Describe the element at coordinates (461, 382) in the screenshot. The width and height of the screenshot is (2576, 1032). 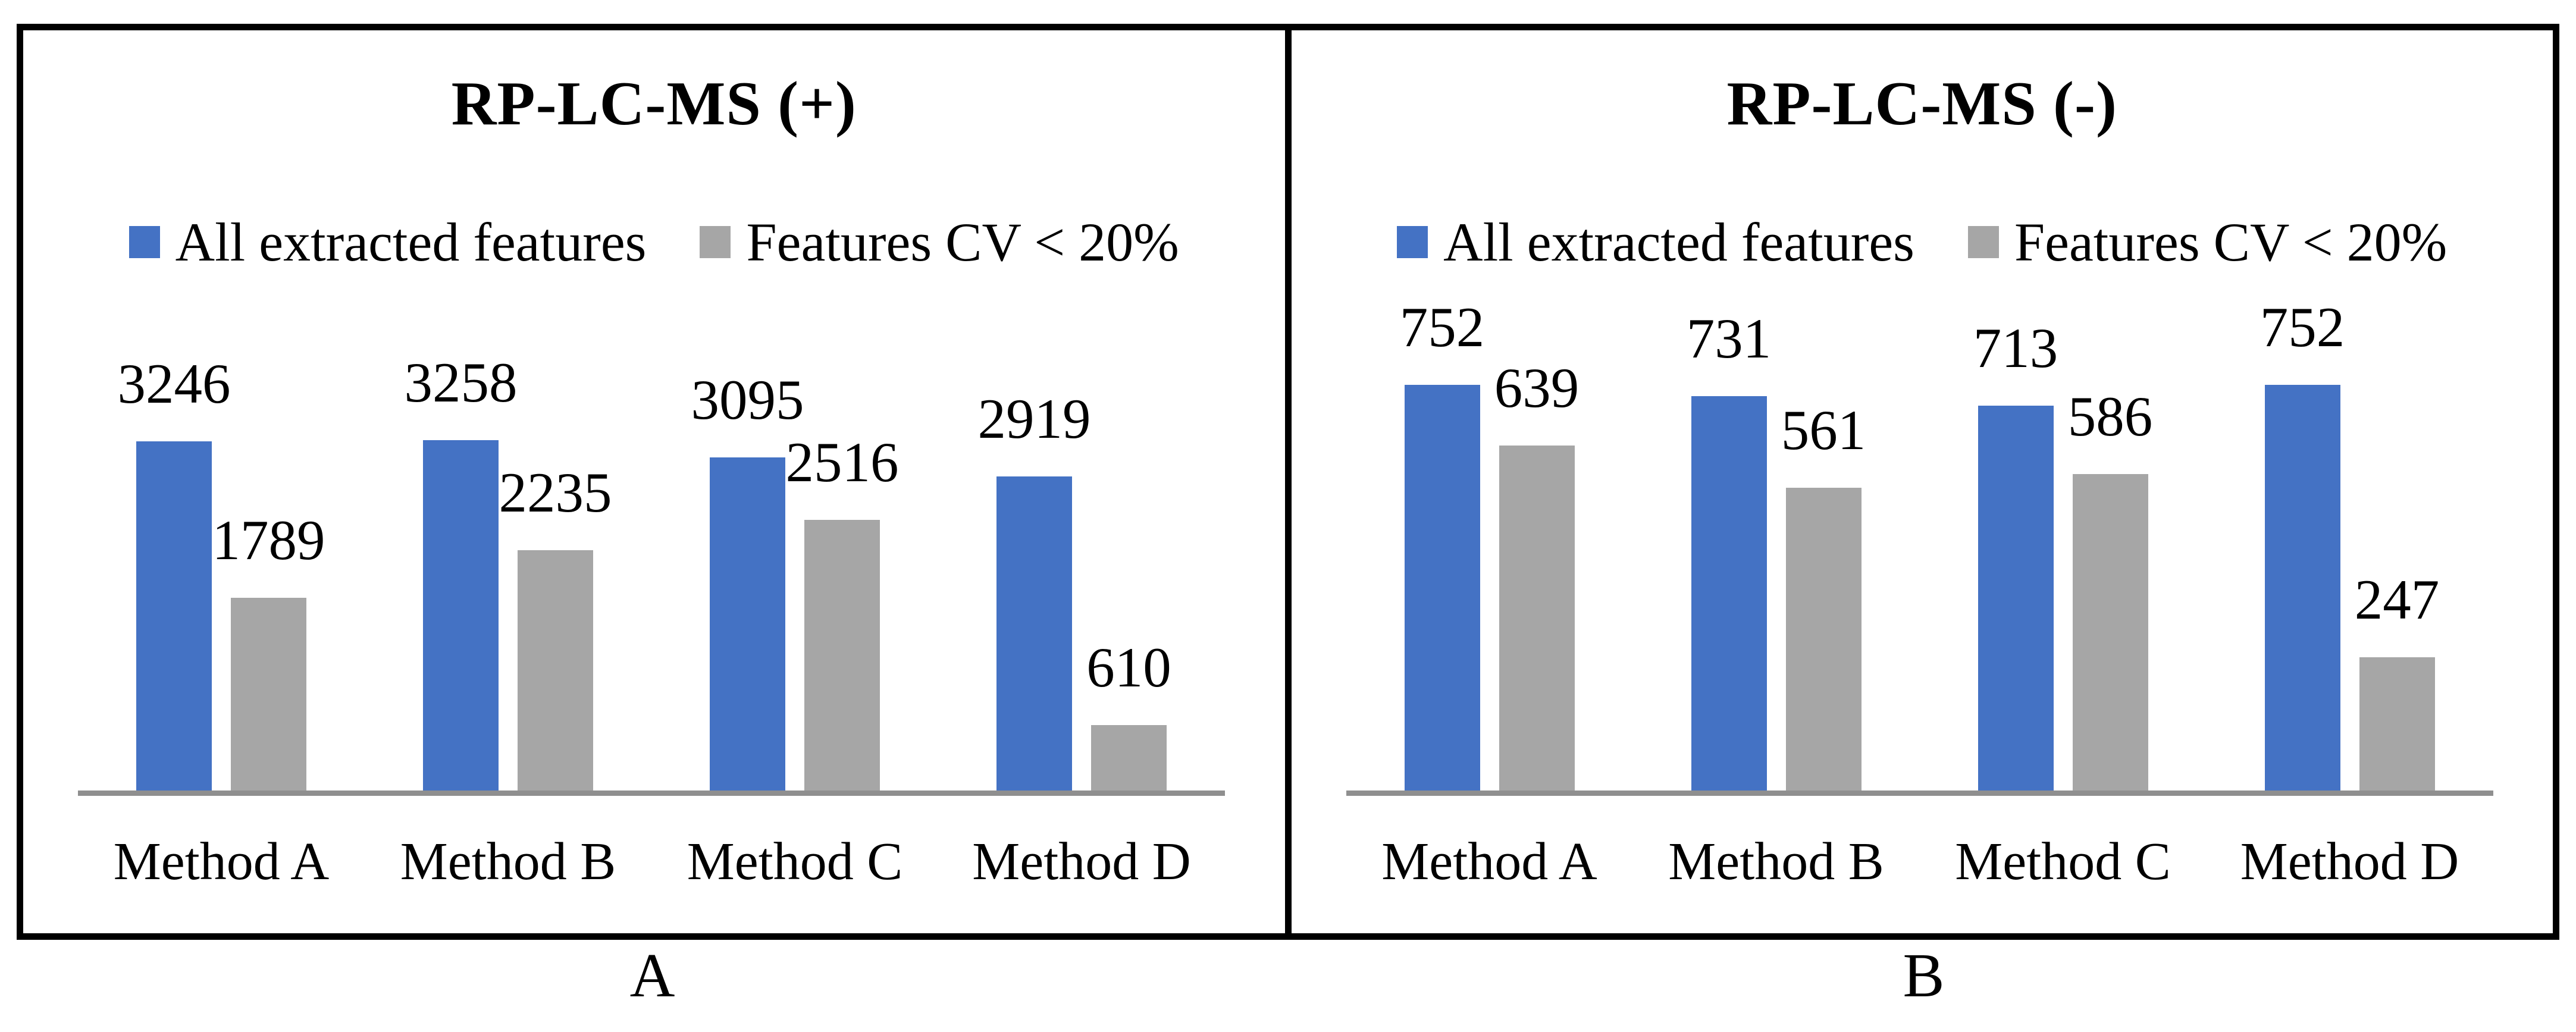
I see `bar-value-label: 3258` at that location.